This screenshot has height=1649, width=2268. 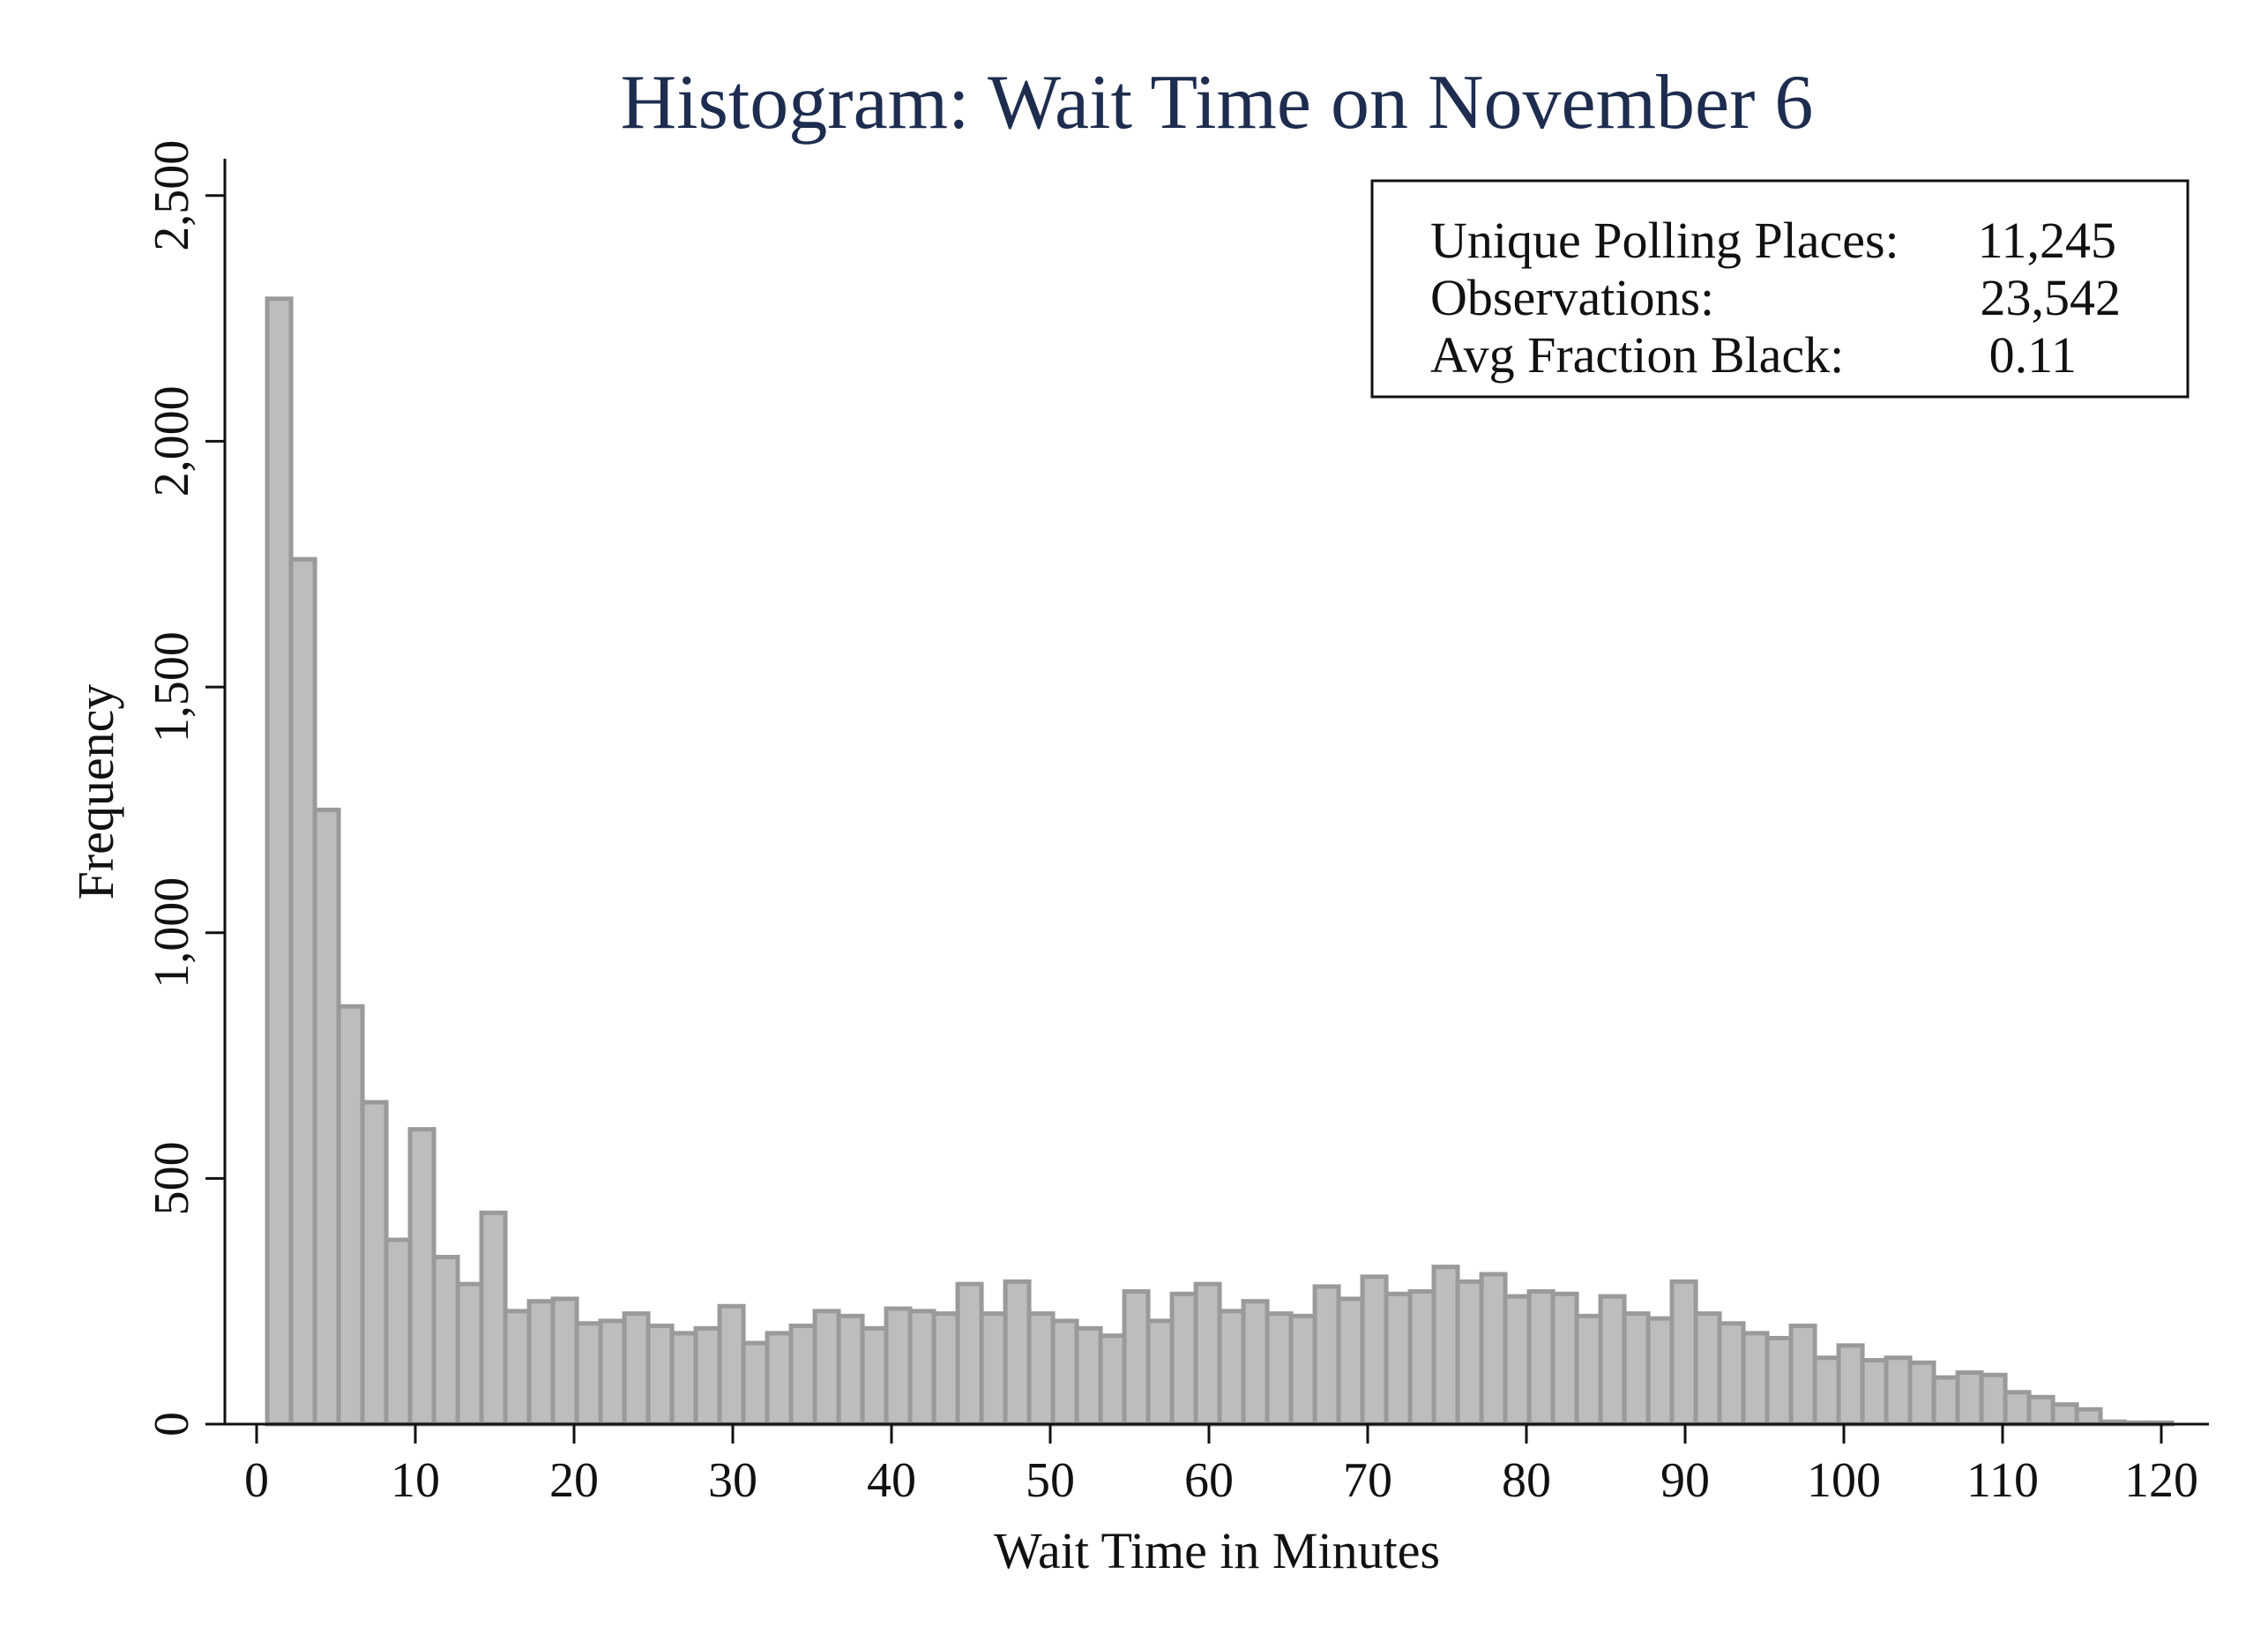 I want to click on x-tick-label: 10, so click(x=415, y=1480).